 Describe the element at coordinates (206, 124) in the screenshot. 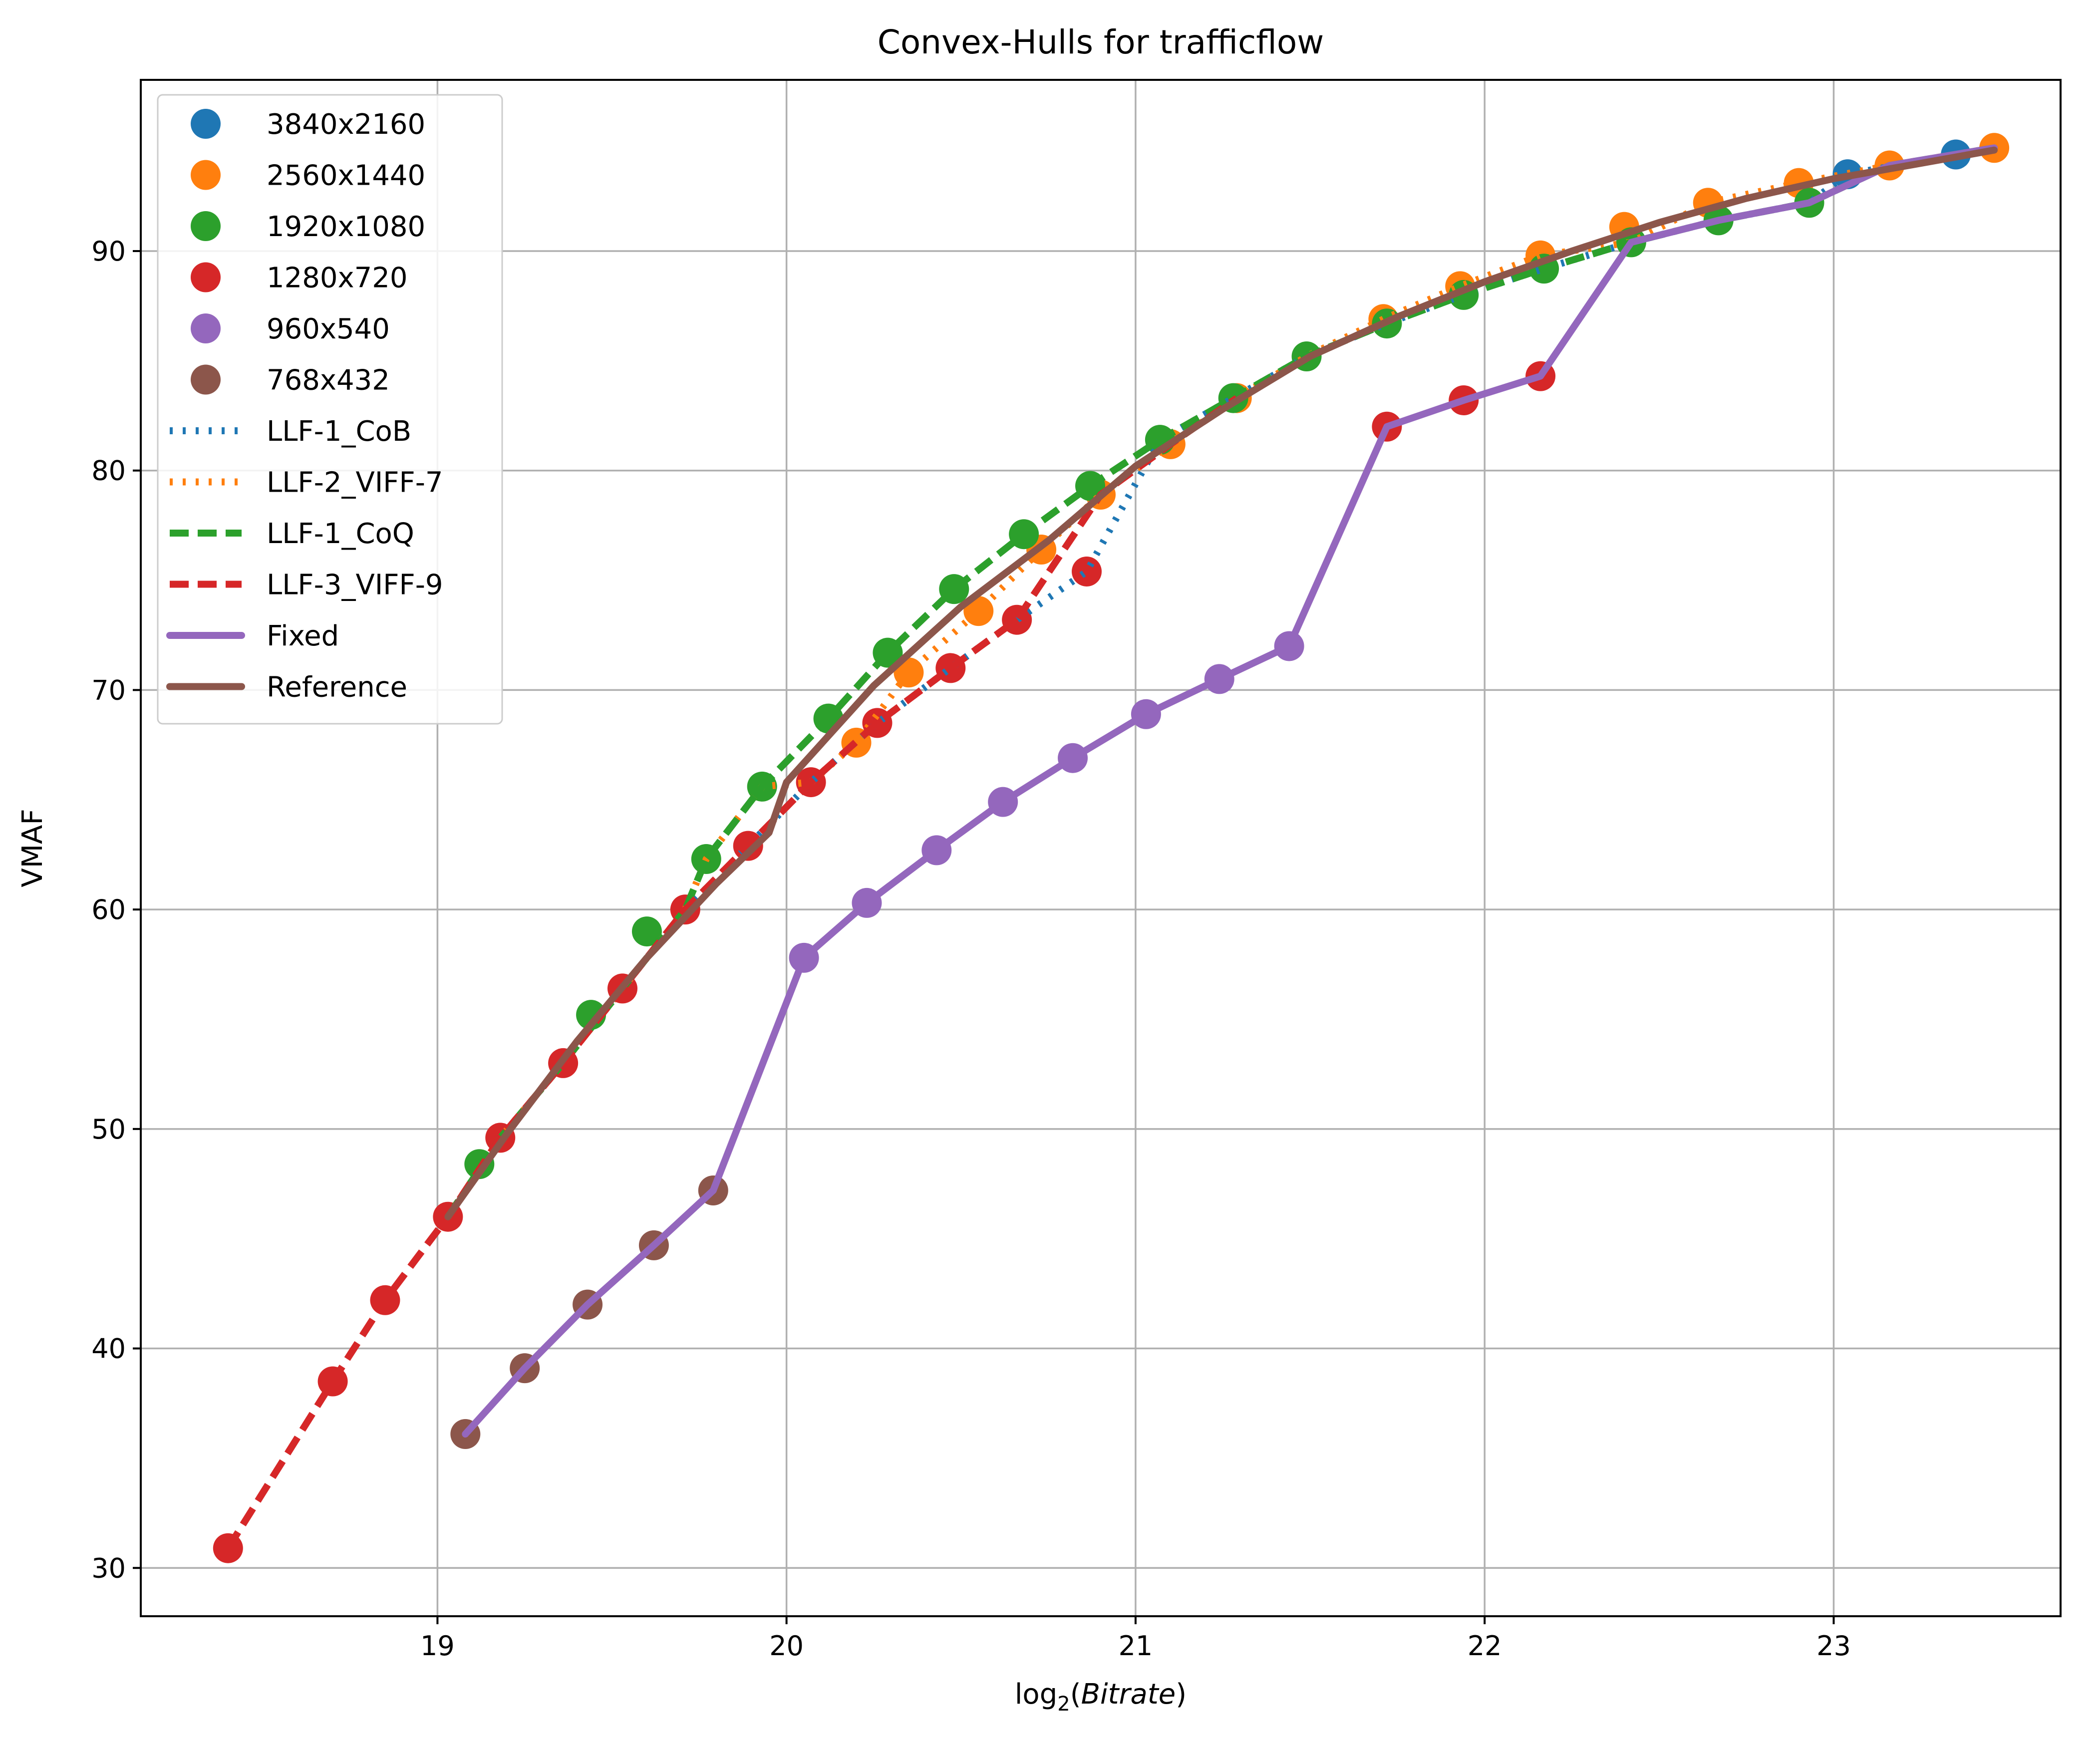

I see `legend-marker-3840x2160` at that location.